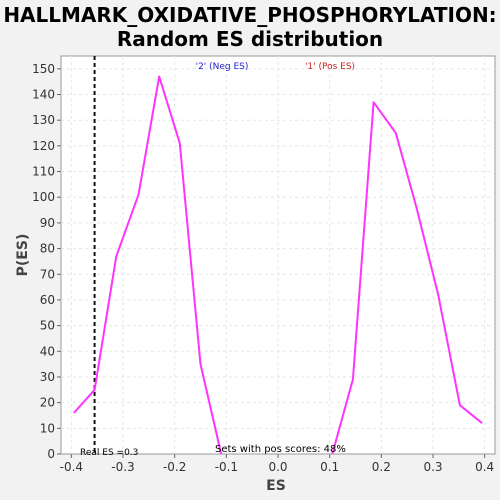  I want to click on chart-title-line1: HALLMARK_OXIDATIVE_PHOSPHORYLATION:, so click(249, 15).